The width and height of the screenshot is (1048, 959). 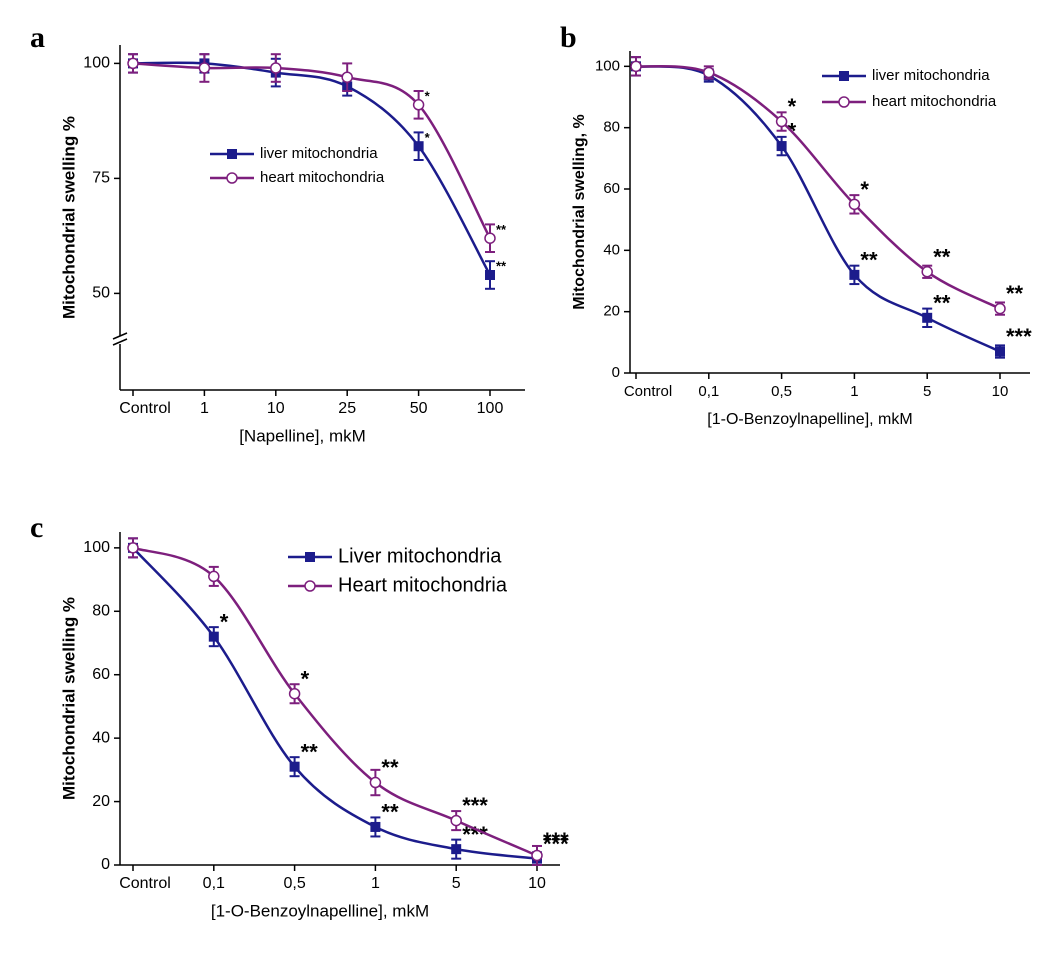 I want to click on y-tick-label: 50, so click(x=101, y=293).